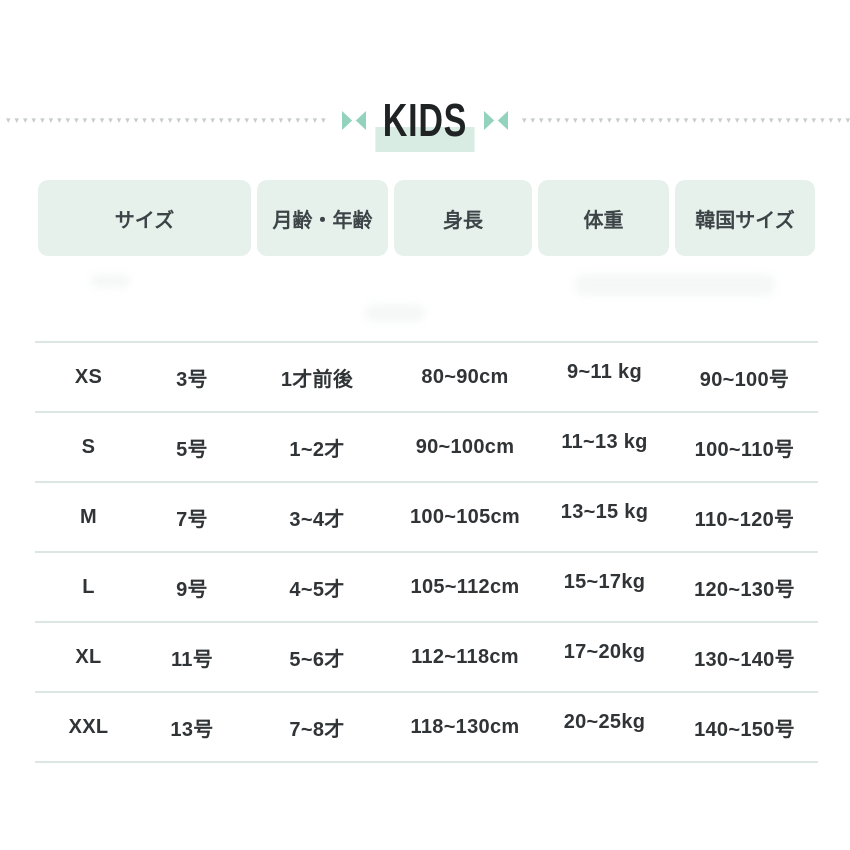 This screenshot has width=850, height=850. I want to click on page-title-text: KIDS, so click(425, 120).